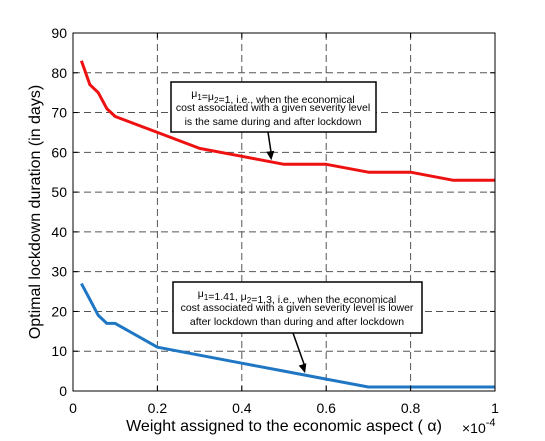  I want to click on x-tick-label: 0.4, so click(242, 408).